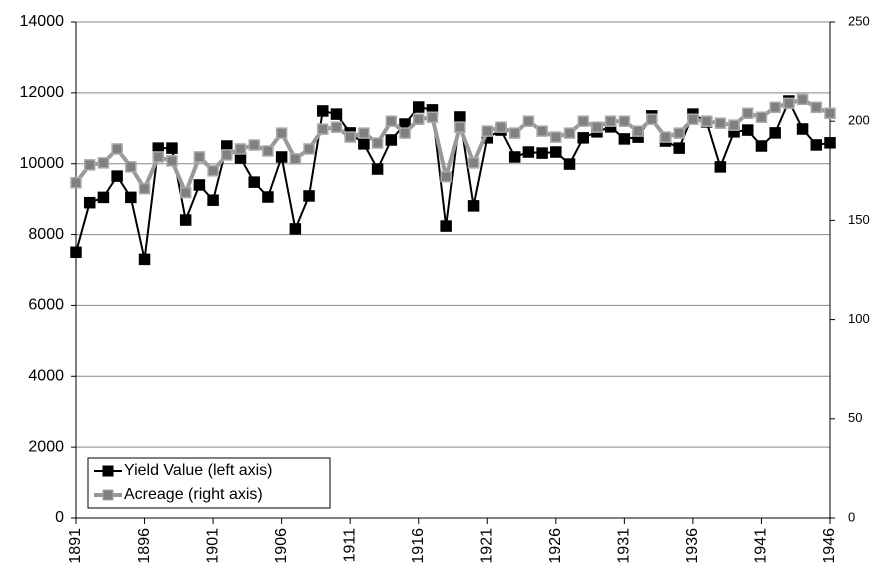 The height and width of the screenshot is (577, 876). I want to click on x-tick-label: 1896, so click(144, 546).